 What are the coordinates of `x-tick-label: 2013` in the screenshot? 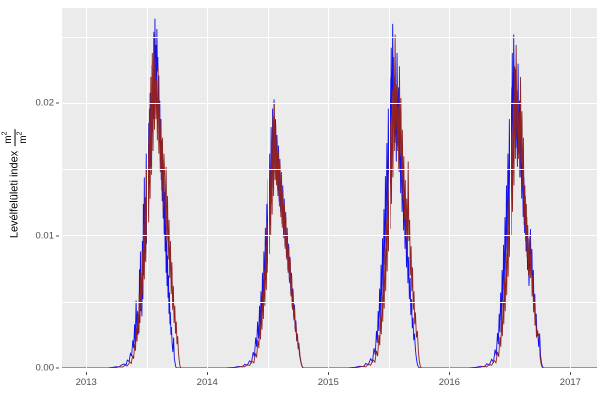 It's located at (86, 382).